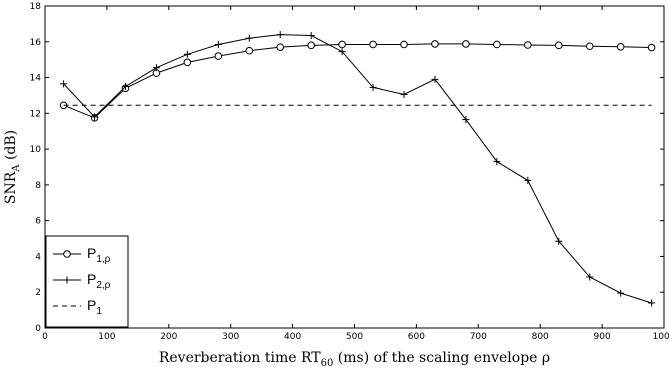 The image size is (669, 370). Describe the element at coordinates (99, 281) in the screenshot. I see `legend-label-2: P2,ρ` at that location.